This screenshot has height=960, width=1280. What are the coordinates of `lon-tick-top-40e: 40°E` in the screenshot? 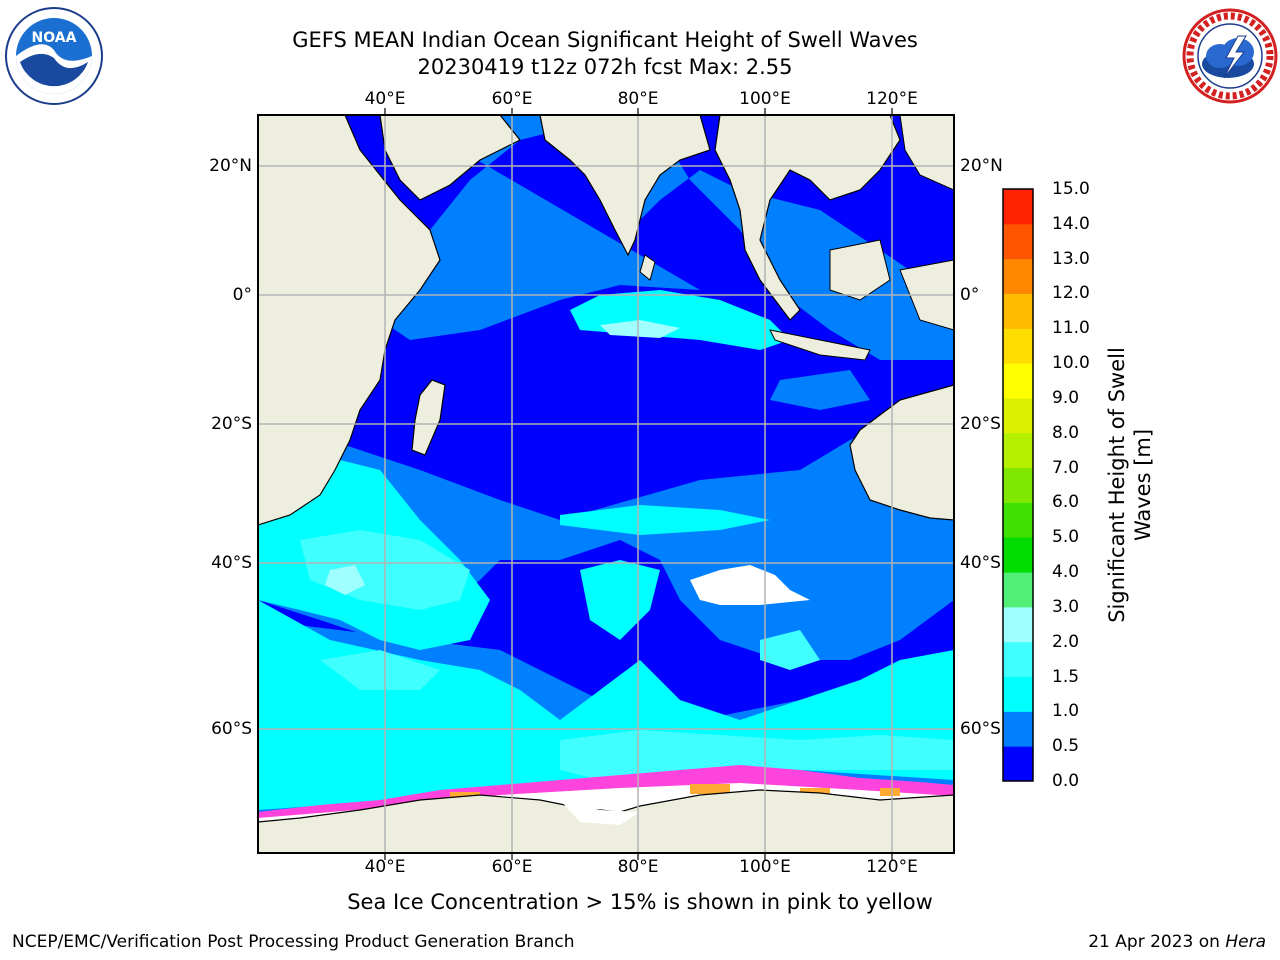 It's located at (385, 99).